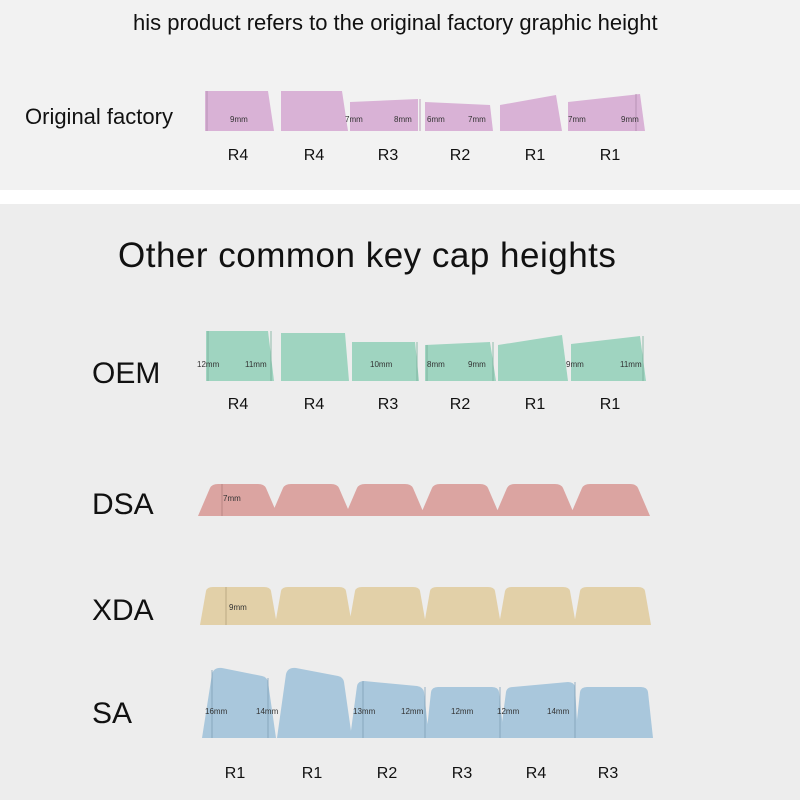  I want to click on oem-row-label-5: R1, so click(535, 404).